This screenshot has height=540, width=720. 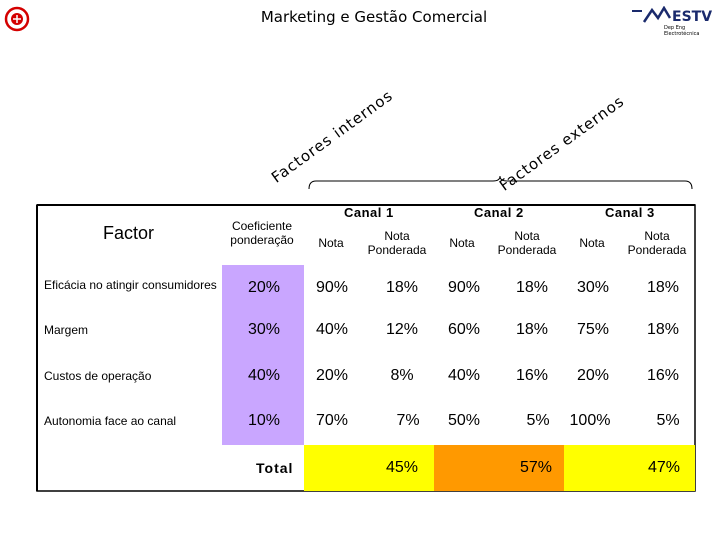 What do you see at coordinates (129, 233) in the screenshot?
I see `factor-header: Factor` at bounding box center [129, 233].